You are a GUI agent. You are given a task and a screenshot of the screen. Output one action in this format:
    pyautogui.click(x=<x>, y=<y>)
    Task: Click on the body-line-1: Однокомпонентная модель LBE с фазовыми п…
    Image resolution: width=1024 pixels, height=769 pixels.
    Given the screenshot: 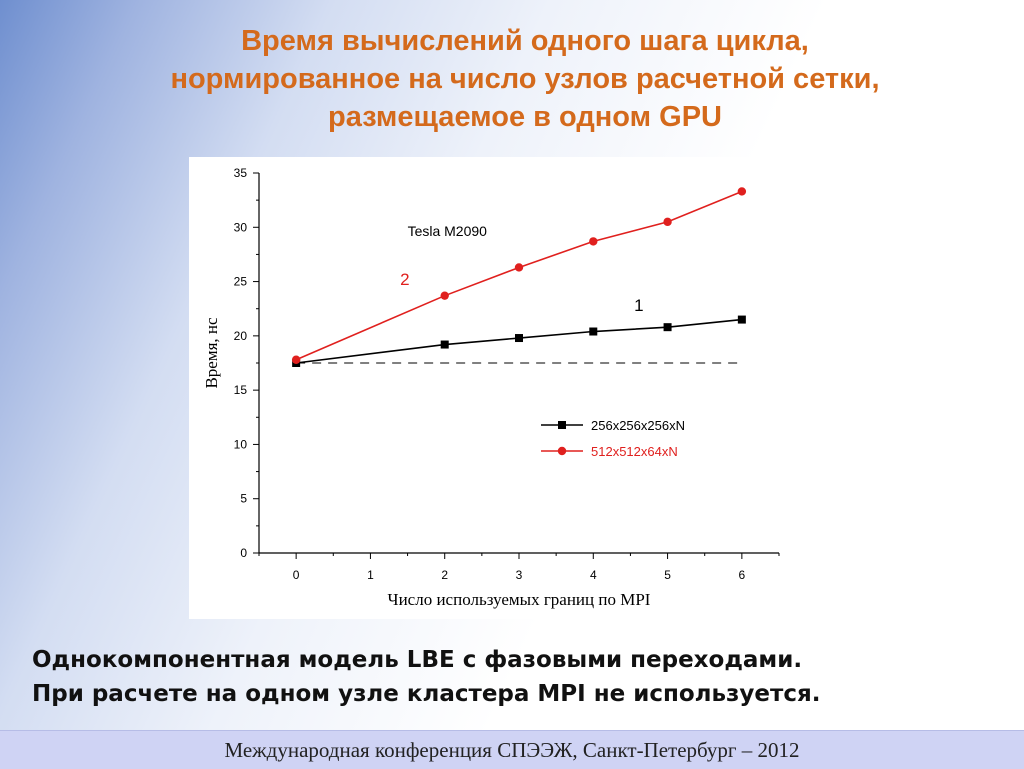 What is the action you would take?
    pyautogui.click(x=417, y=660)
    